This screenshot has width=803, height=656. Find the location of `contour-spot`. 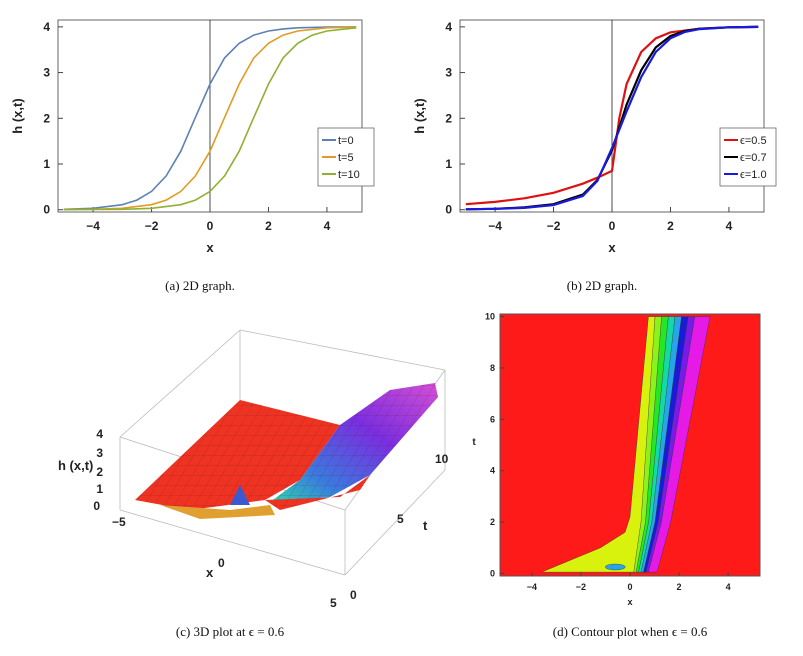

contour-spot is located at coordinates (615, 567).